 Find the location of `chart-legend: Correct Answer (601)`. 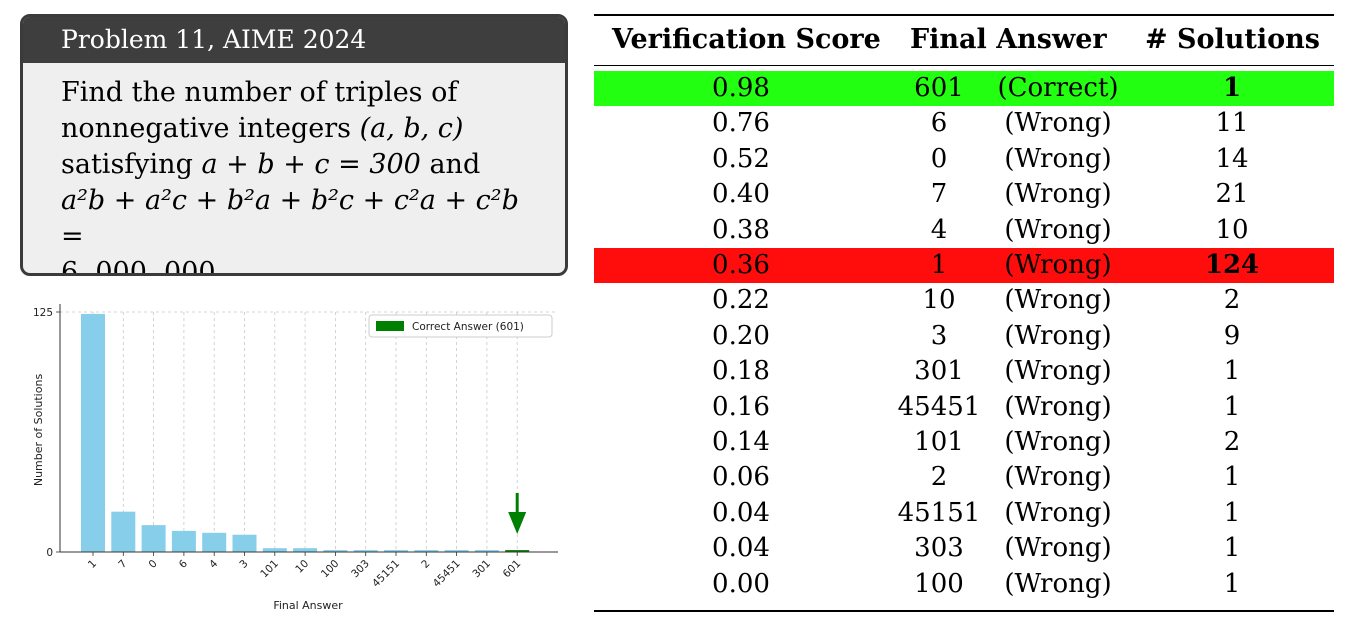

chart-legend: Correct Answer (601) is located at coordinates (460, 326).